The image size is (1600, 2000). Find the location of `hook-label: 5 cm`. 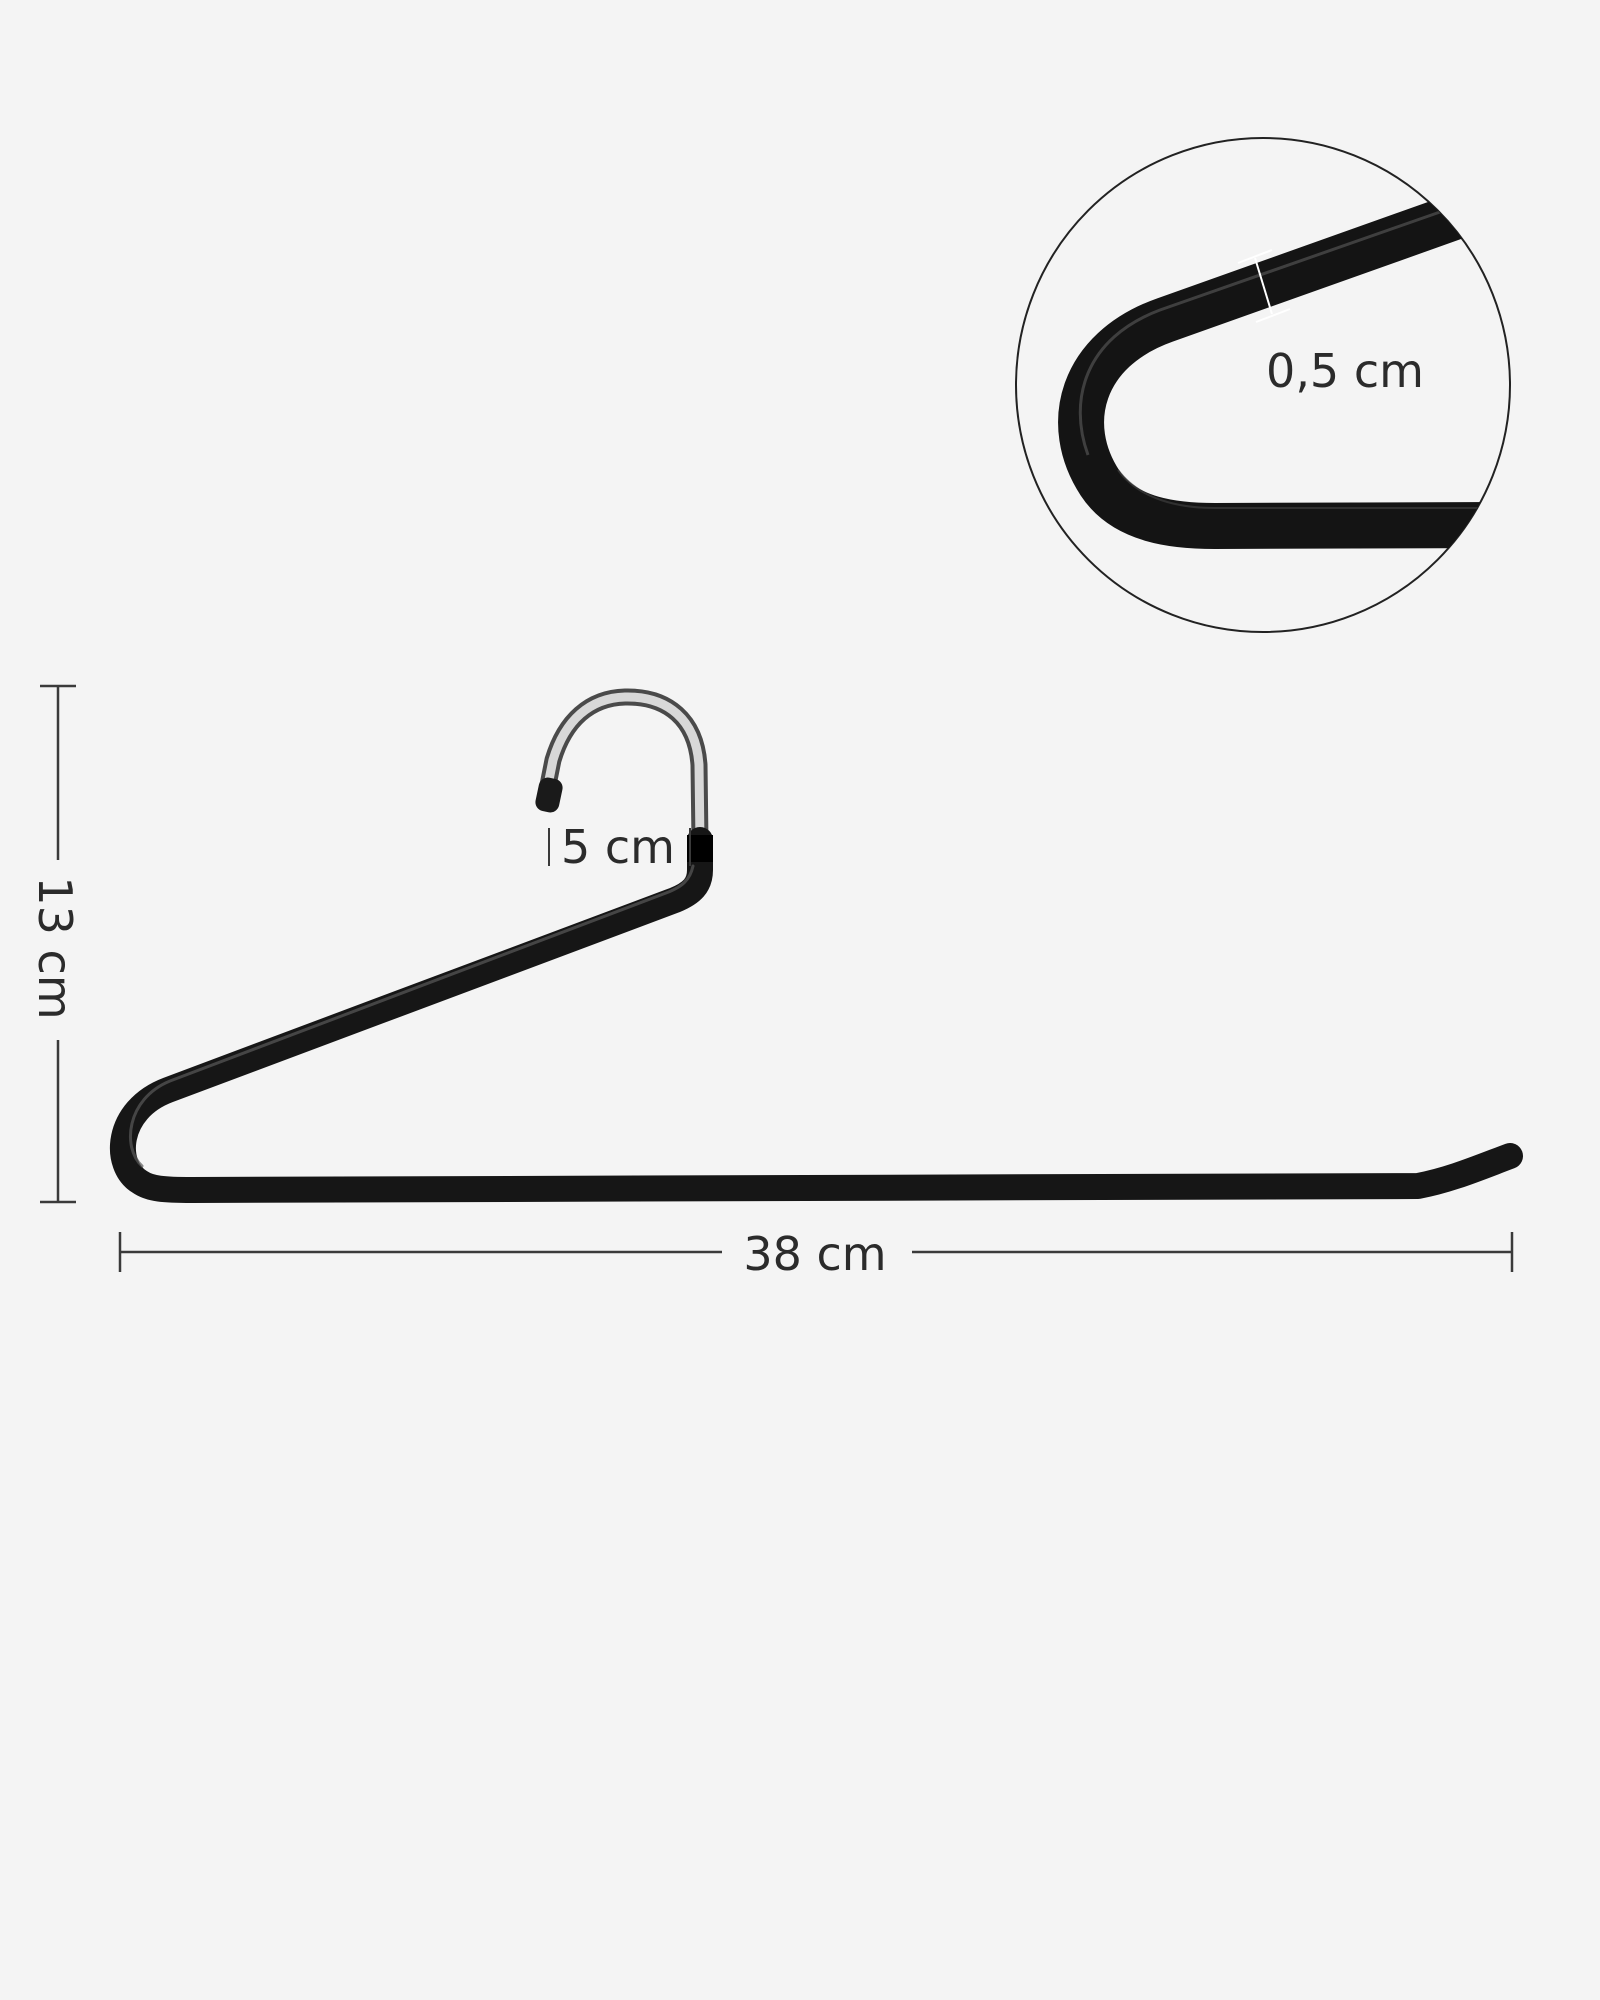

hook-label: 5 cm is located at coordinates (618, 847).